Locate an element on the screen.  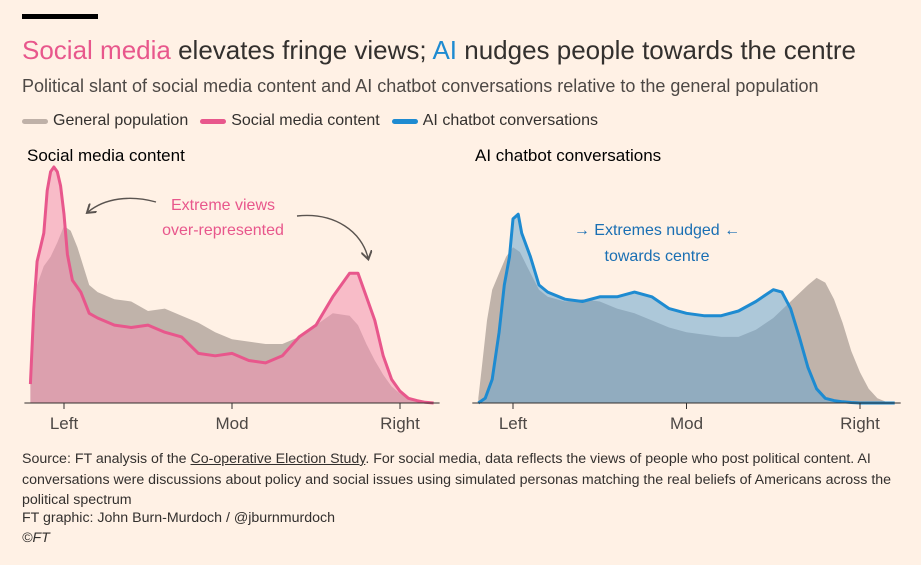
legend-label-ai: AI chatbot conversations is located at coordinates (510, 120).